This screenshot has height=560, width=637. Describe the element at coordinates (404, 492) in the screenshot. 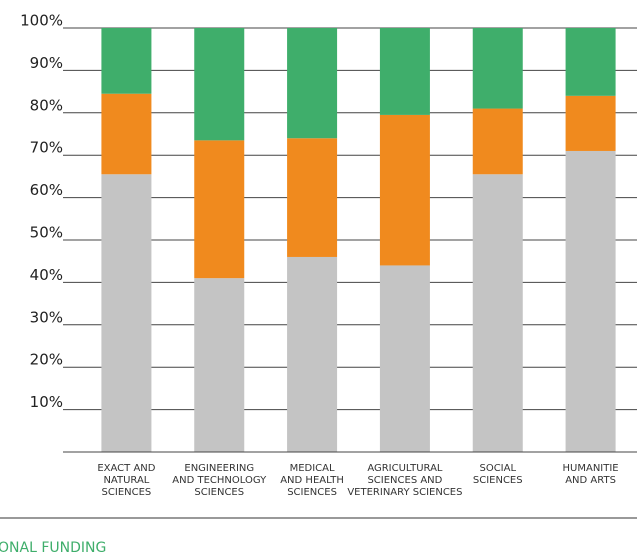

I see `x-tick-label-line: VETERINARY SCIENCES` at that location.